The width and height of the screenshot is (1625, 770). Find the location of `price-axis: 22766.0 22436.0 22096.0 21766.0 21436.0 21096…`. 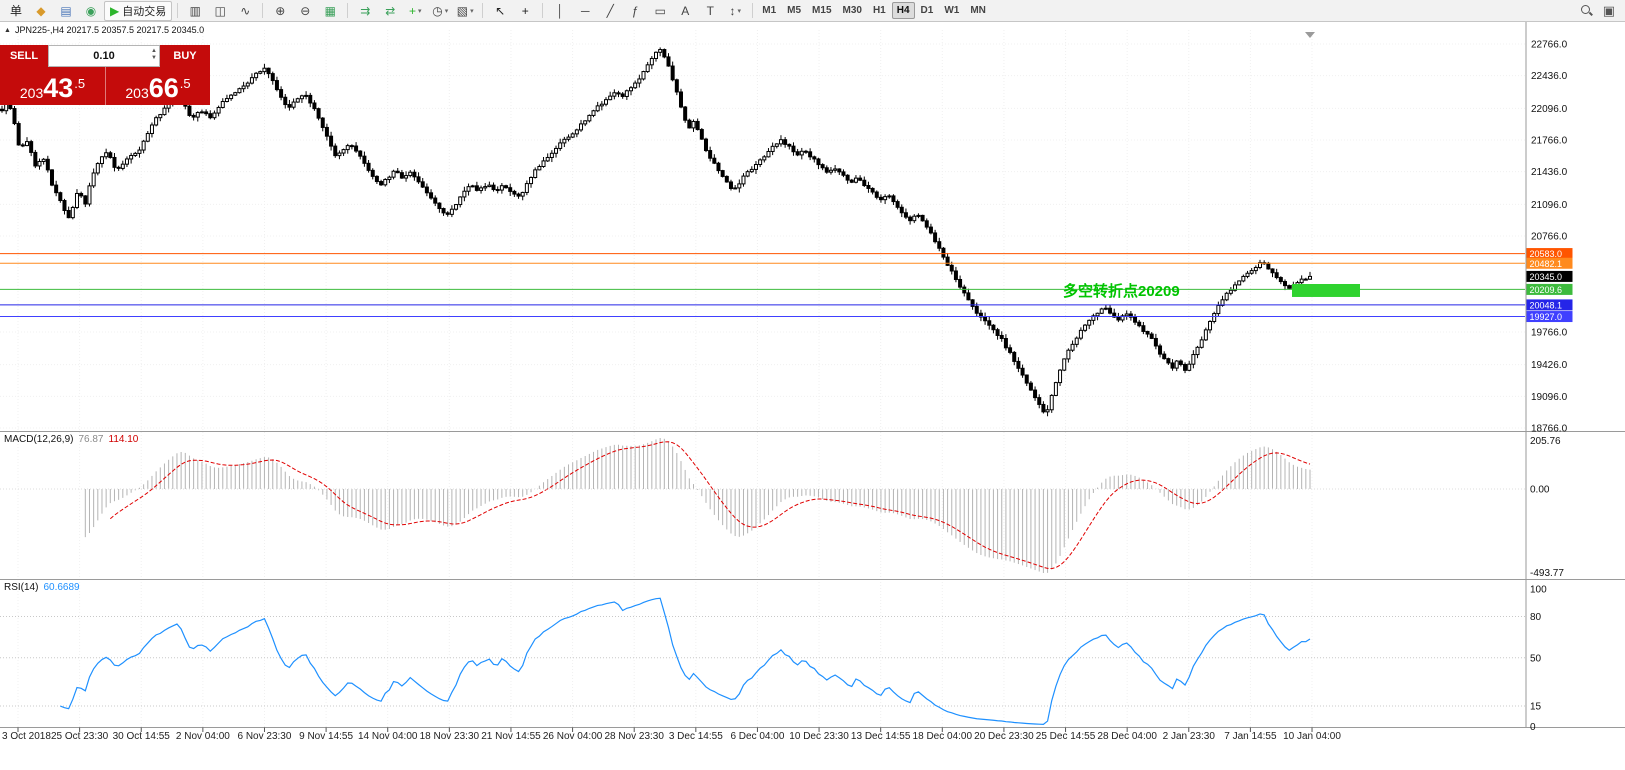

price-axis: 22766.0 22436.0 22096.0 21766.0 21436.0 21096… is located at coordinates (1549, 387).